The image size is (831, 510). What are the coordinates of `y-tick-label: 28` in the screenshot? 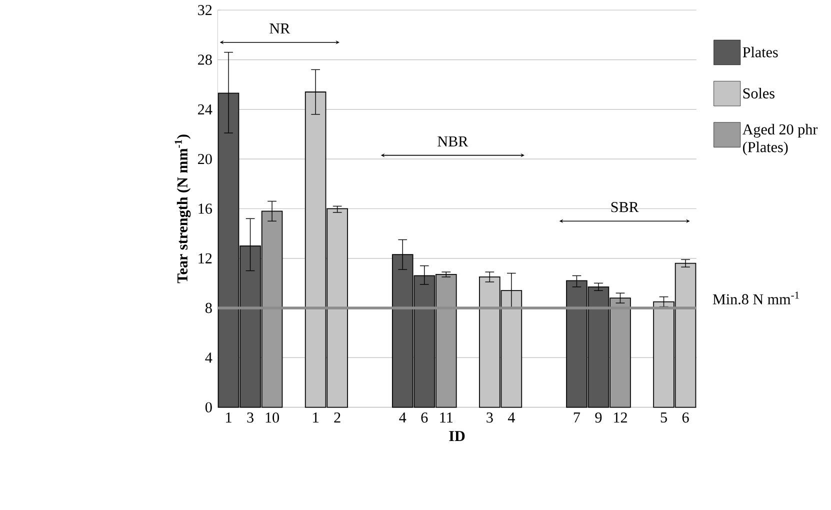 It's located at (205, 59).